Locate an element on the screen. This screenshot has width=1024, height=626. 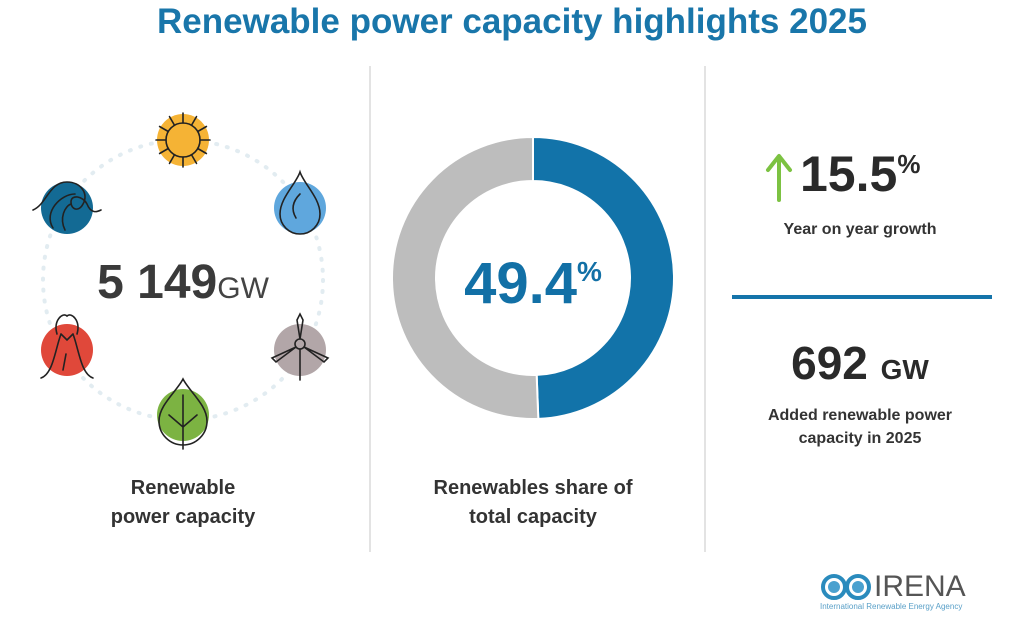
water-drop-icon is located at coordinates (300, 202).